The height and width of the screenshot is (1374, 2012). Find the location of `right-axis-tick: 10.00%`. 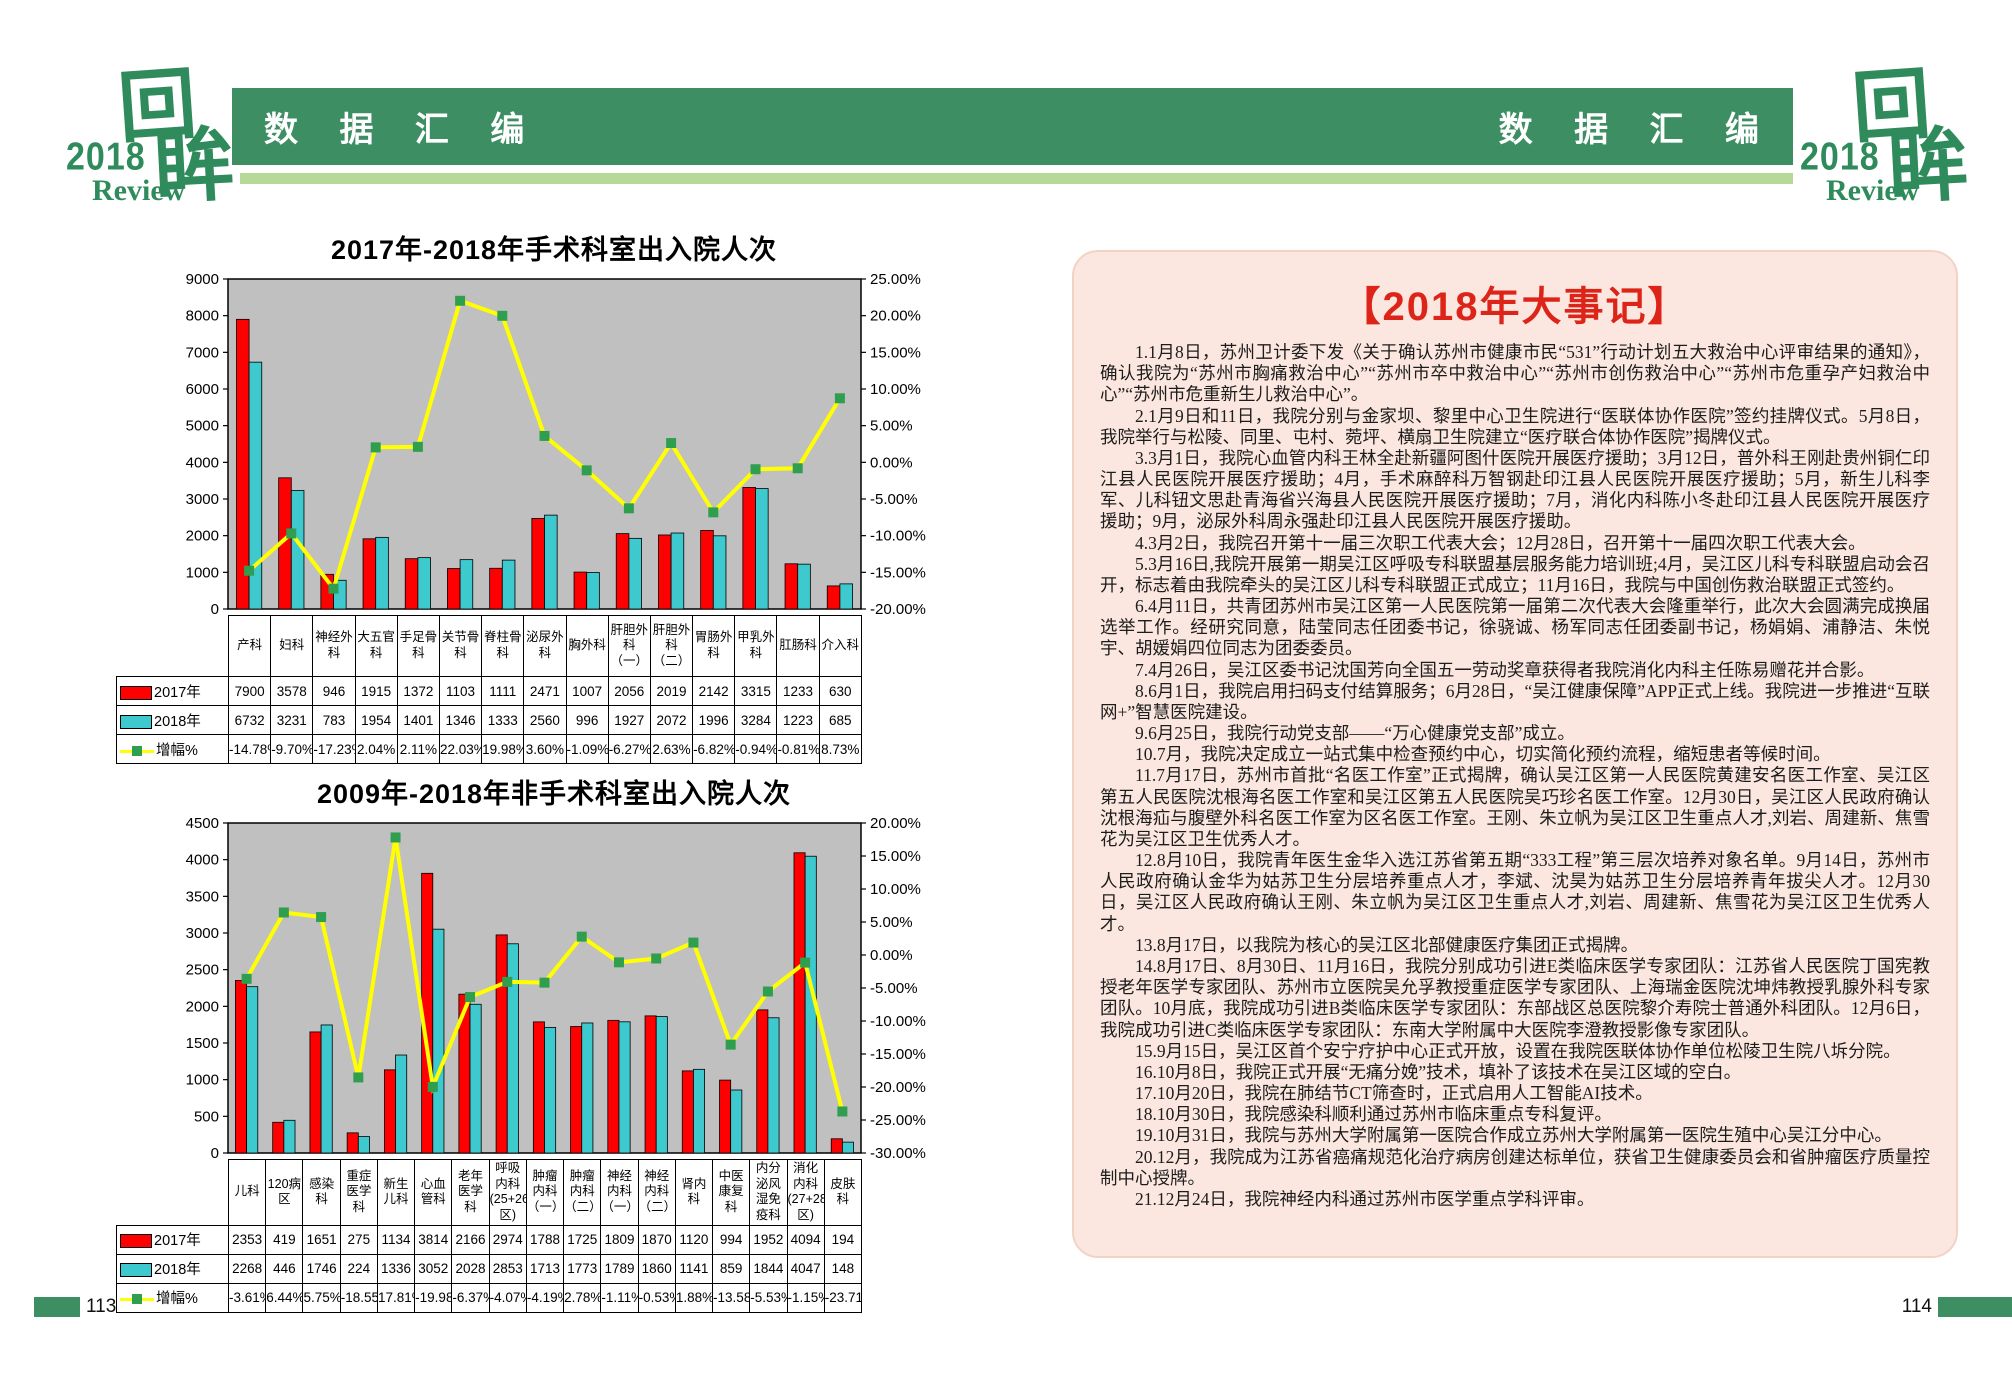

right-axis-tick: 10.00% is located at coordinates (895, 389).